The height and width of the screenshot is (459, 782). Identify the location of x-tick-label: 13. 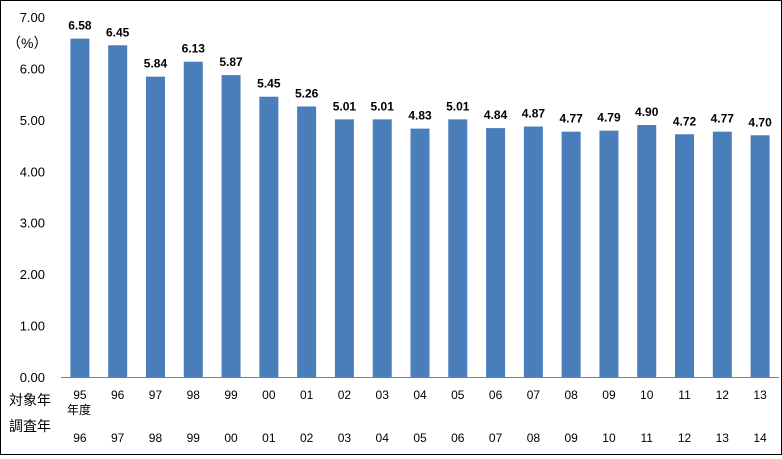
(760, 395).